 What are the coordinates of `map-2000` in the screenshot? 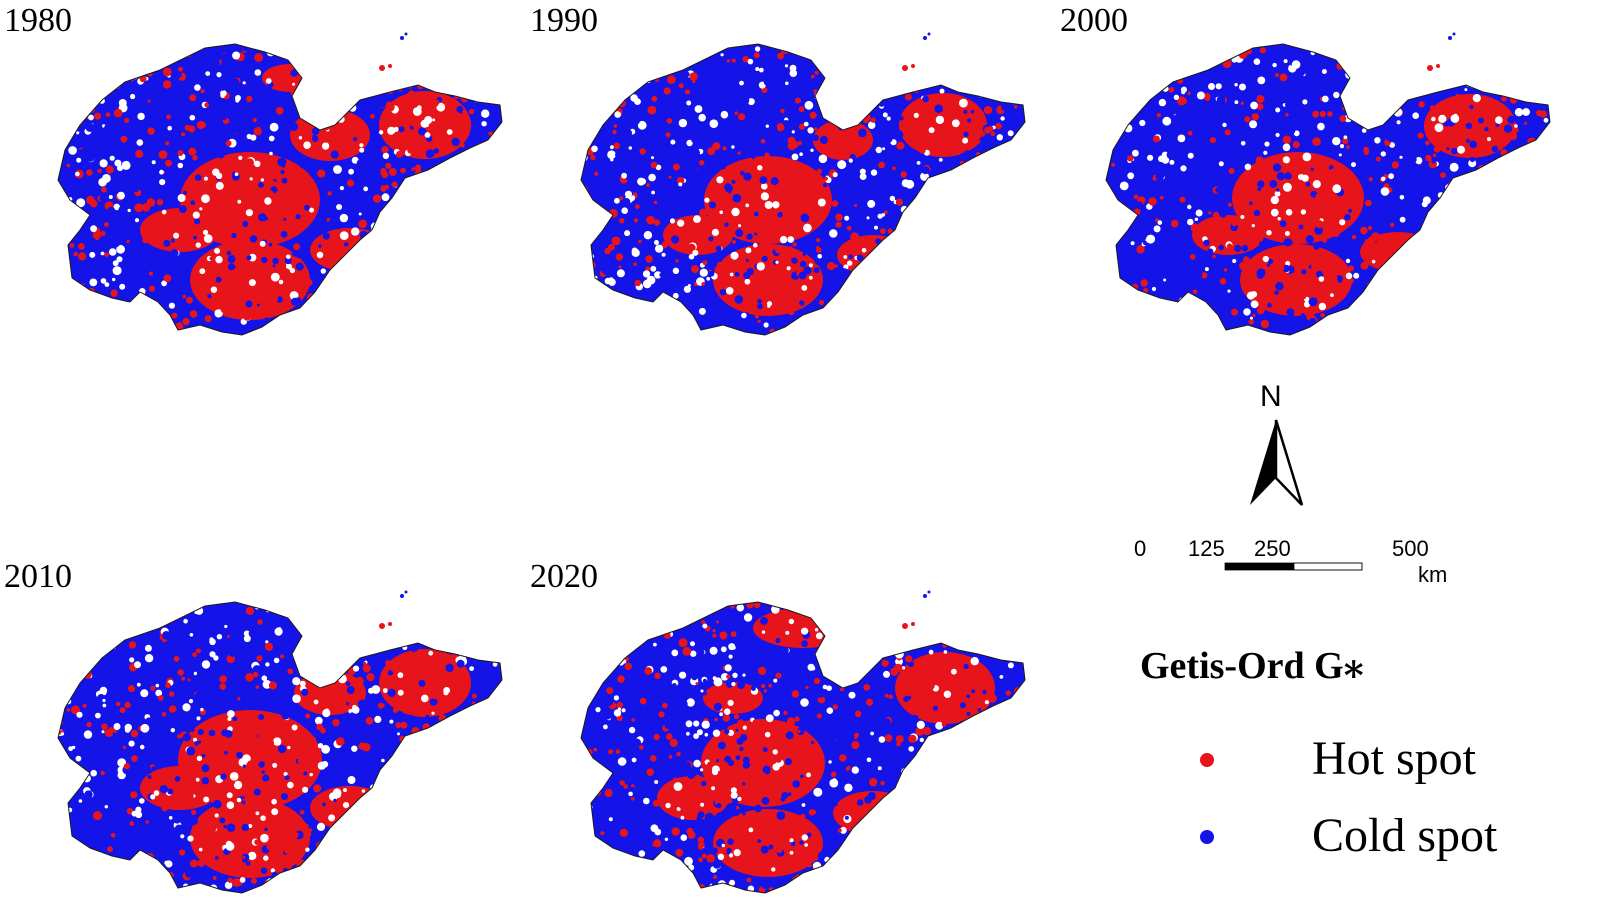 It's located at (1338, 185).